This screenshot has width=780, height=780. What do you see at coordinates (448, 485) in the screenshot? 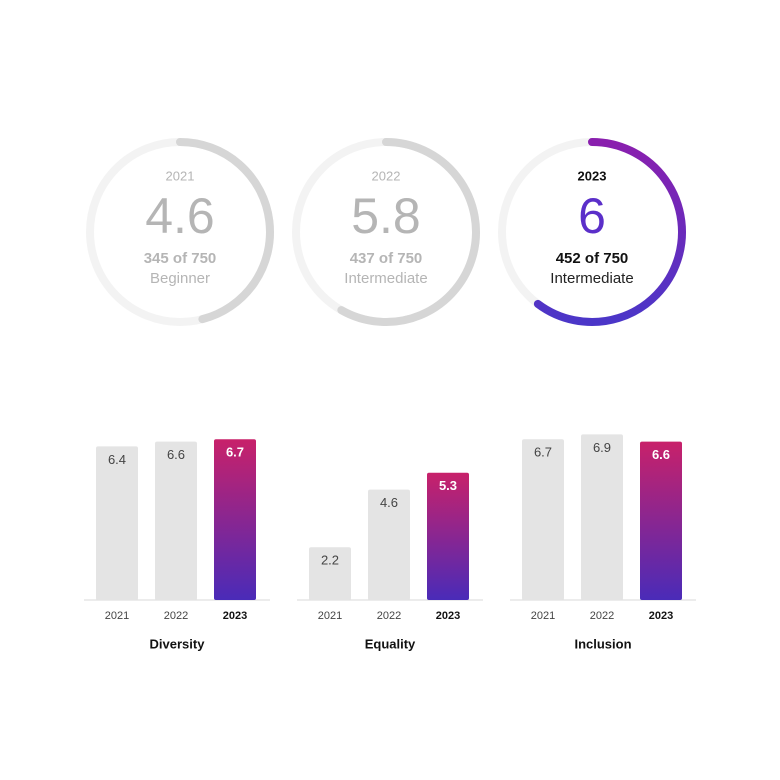
I see `bar-value-label: 5.3` at bounding box center [448, 485].